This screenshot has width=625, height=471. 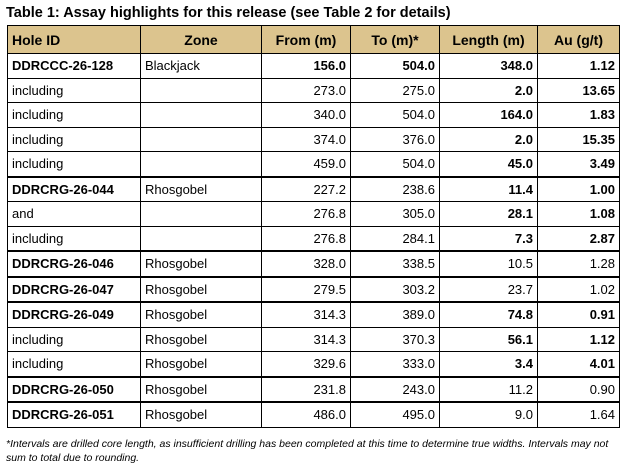 I want to click on table-row: including 273.0 275.0 2.0 13.65, so click(x=313, y=90).